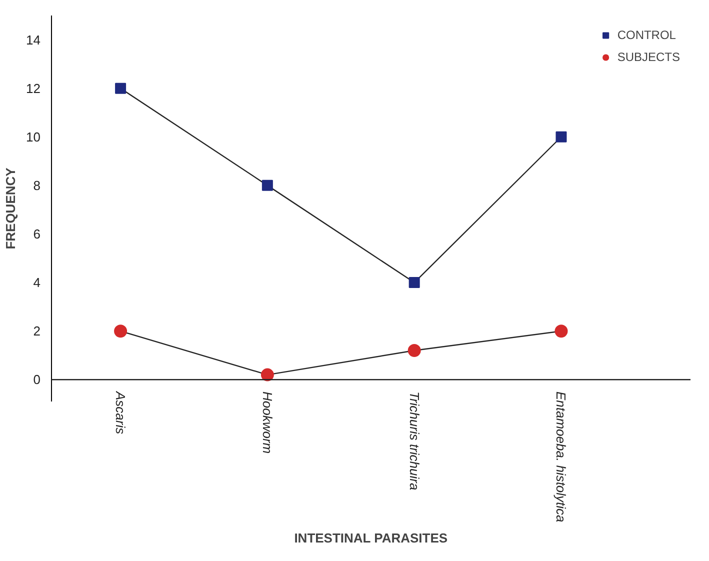  I want to click on y-tick-label: 0, so click(37, 380).